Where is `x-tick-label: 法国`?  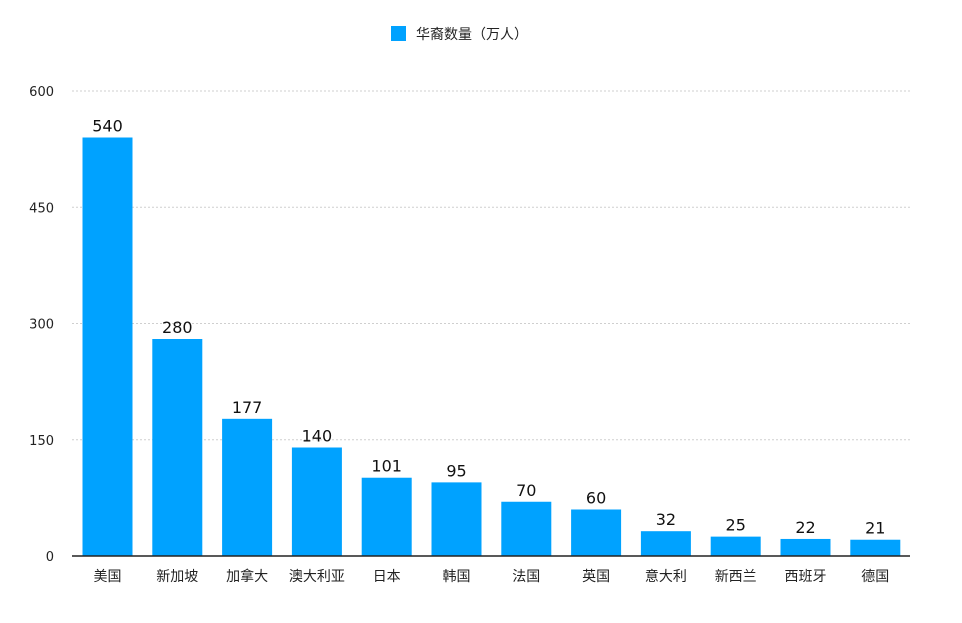 x-tick-label: 法国 is located at coordinates (526, 577).